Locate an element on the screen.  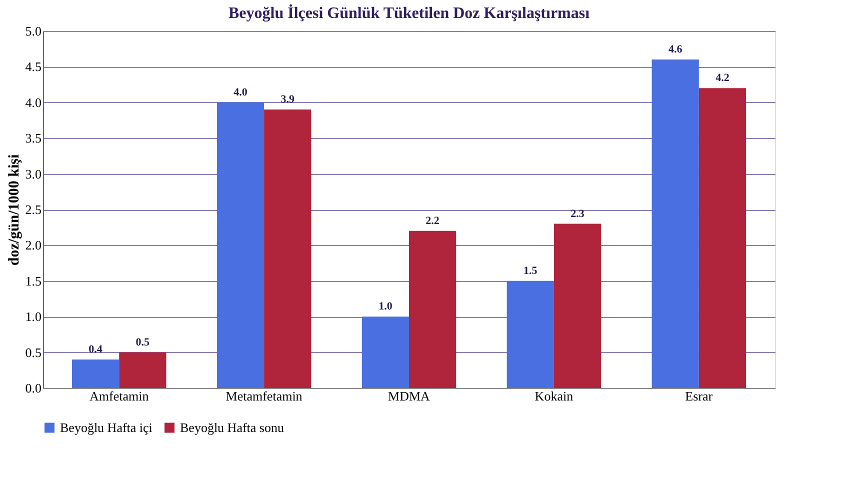
x-tick-label: Esrar is located at coordinates (699, 396).